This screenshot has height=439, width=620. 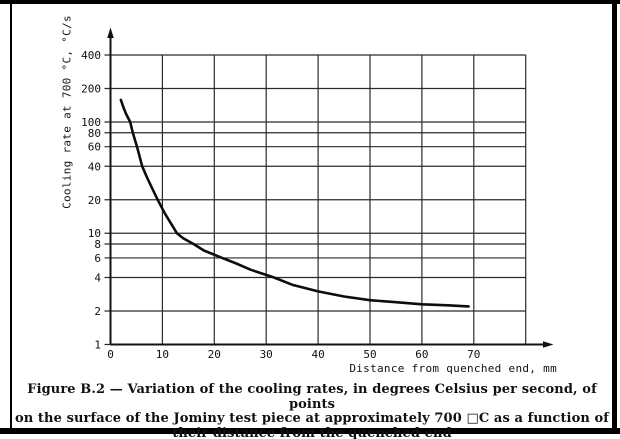 What do you see at coordinates (67, 112) in the screenshot?
I see `y-axis-title: Cooling rate at 700 °C, °C/s` at bounding box center [67, 112].